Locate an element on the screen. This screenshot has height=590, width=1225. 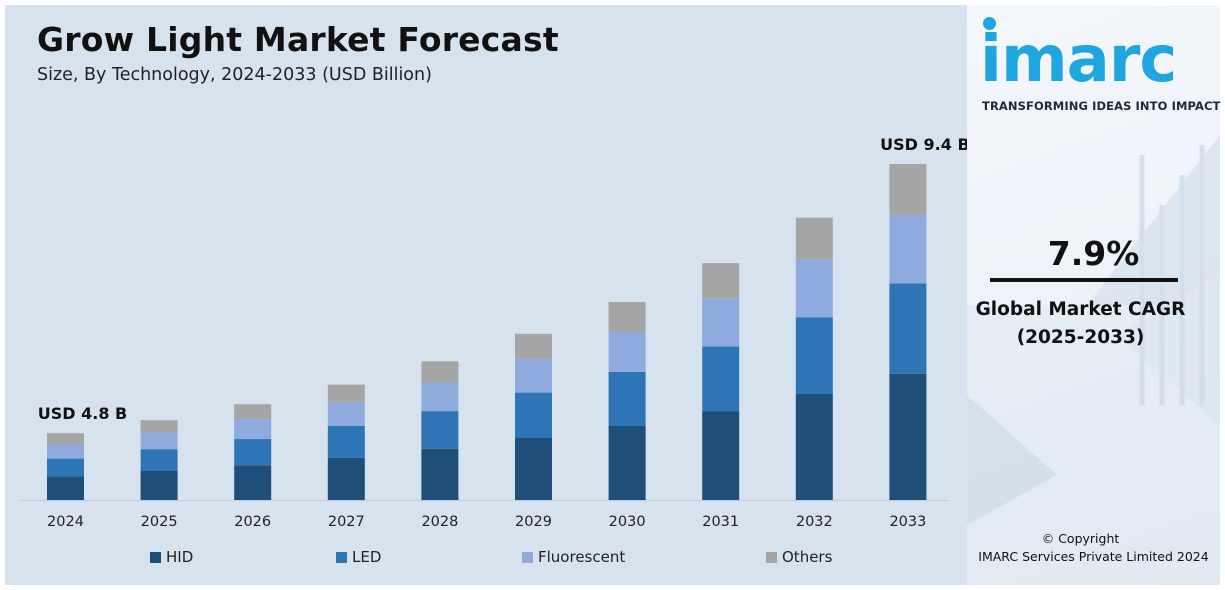
bar-others-2032 is located at coordinates (814, 238).